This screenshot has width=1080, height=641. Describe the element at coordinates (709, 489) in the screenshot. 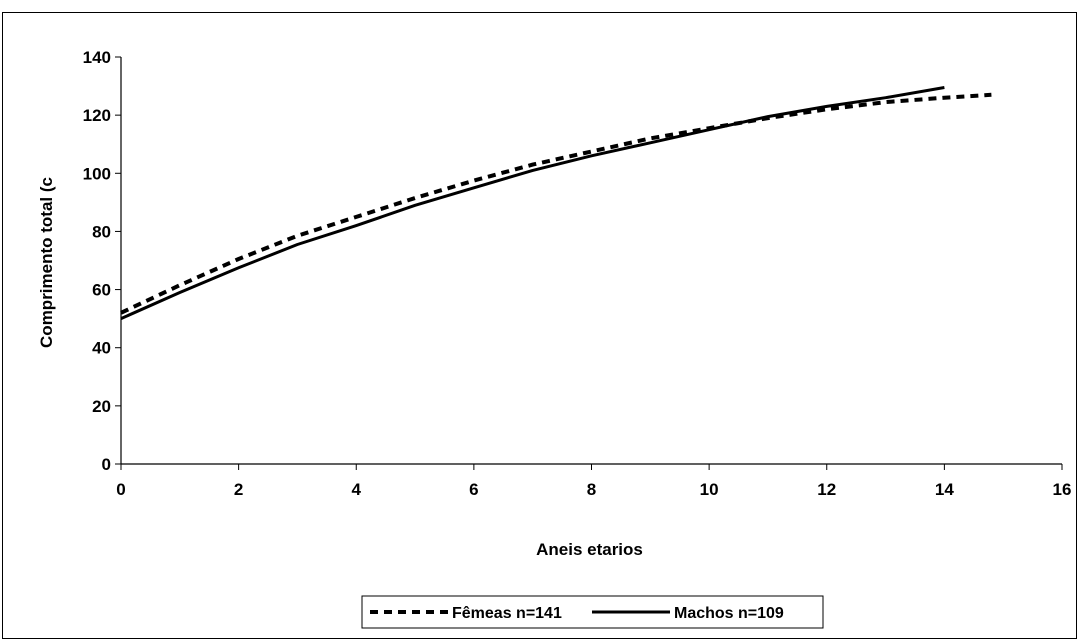

I see `x-tick-label: 10` at that location.